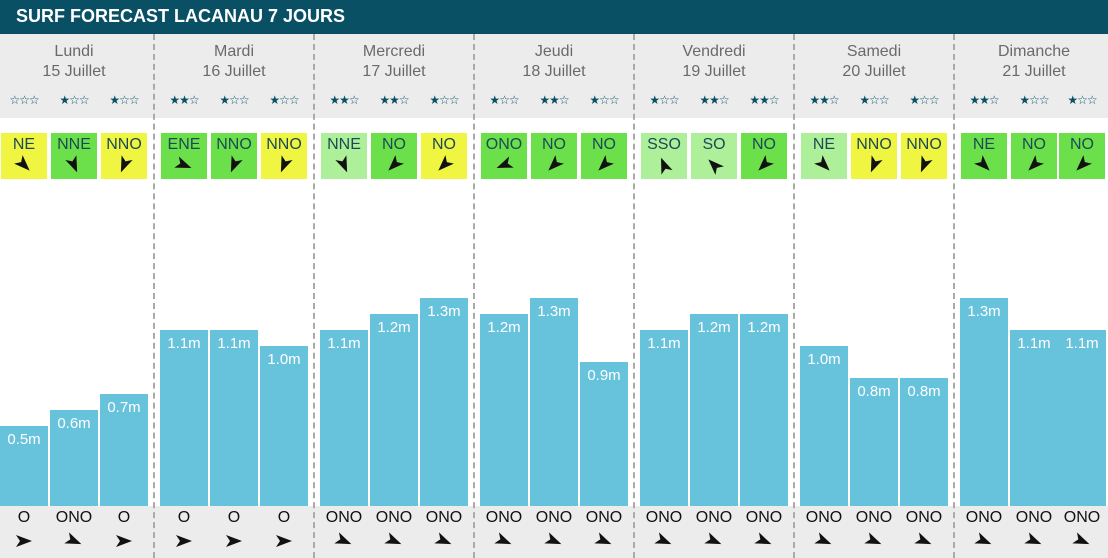  I want to click on wave-height-label: 0.5m, so click(24, 439).